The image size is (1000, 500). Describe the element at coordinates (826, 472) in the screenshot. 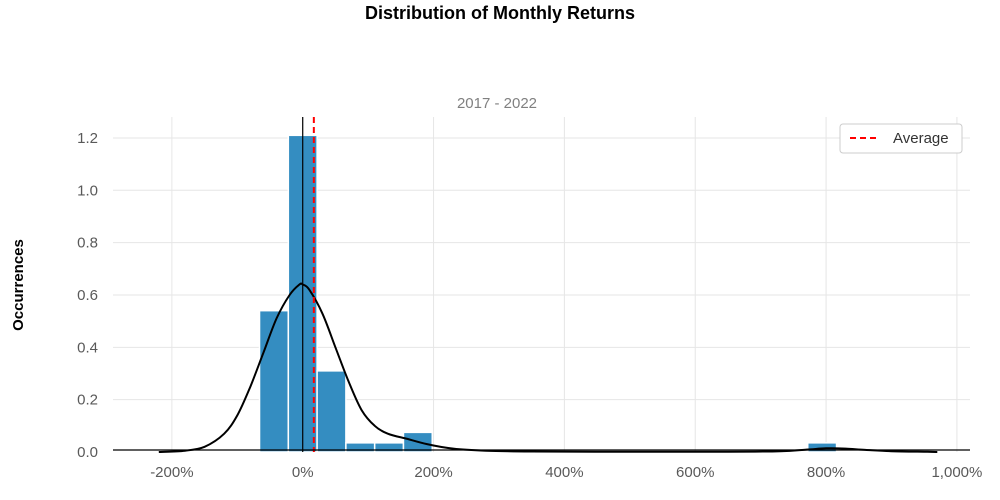

I see `x-tick-label: 800%` at that location.